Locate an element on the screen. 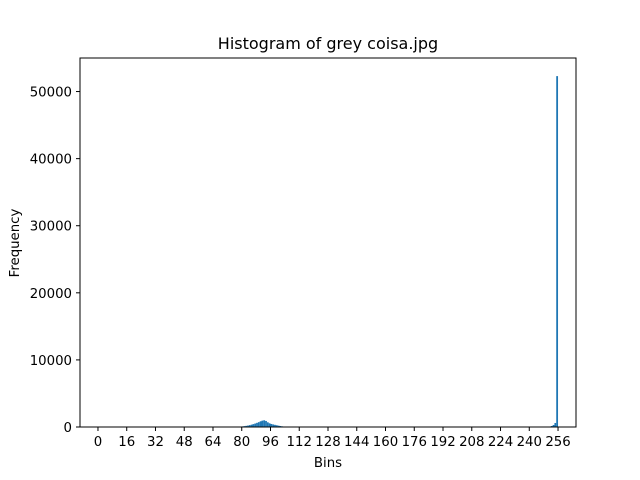  x-tick-label: 0 is located at coordinates (98, 442).